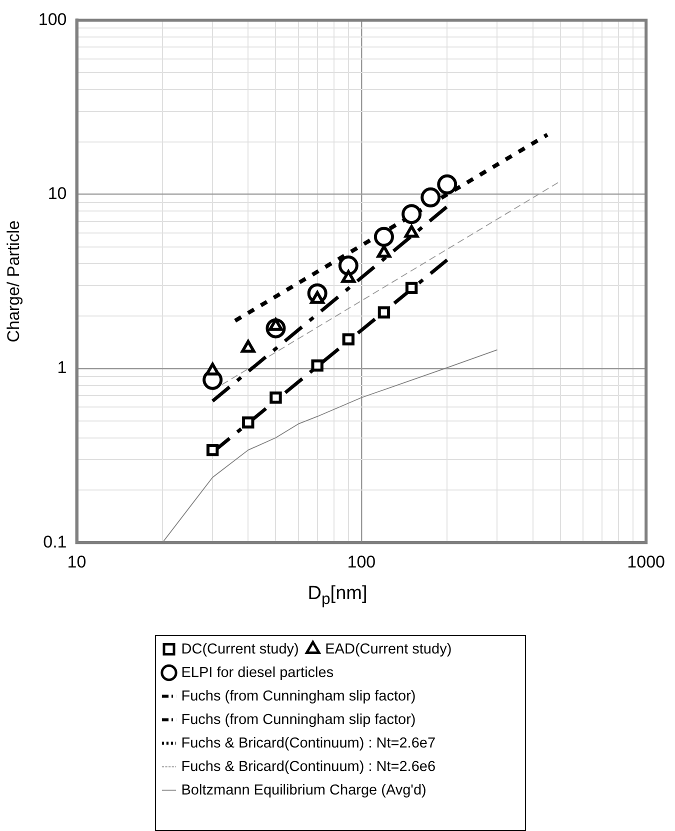 Image resolution: width=675 pixels, height=831 pixels. What do you see at coordinates (62, 368) in the screenshot?
I see `y-tick-label: 1` at bounding box center [62, 368].